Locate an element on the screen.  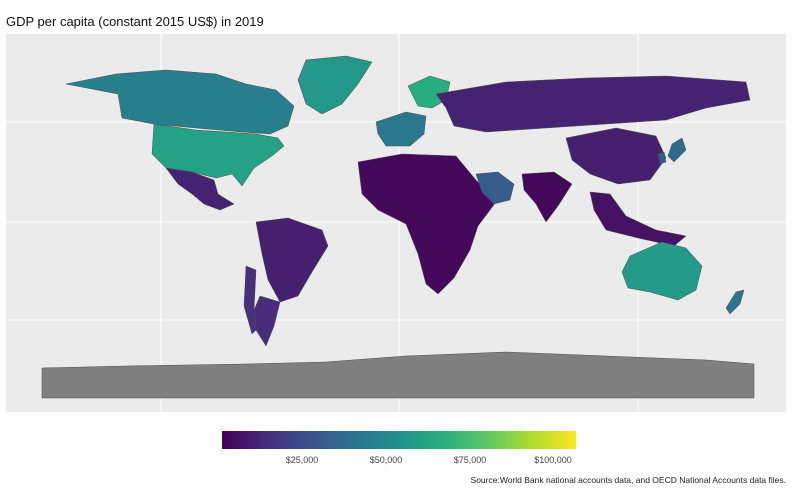
country-japan is located at coordinates (677, 150).